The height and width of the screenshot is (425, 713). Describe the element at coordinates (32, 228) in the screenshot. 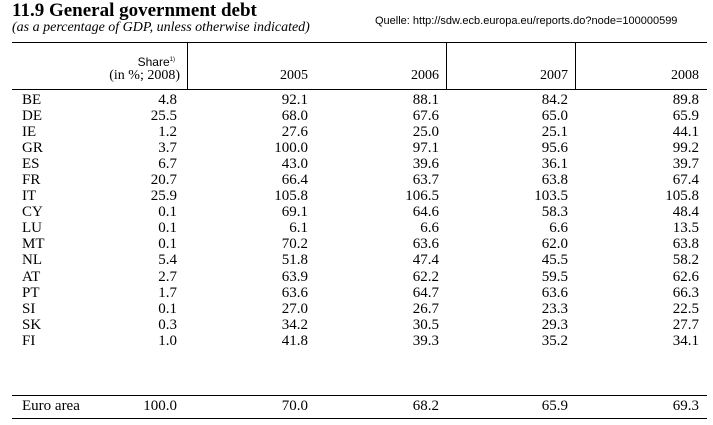

I see `country-code: LU` at that location.